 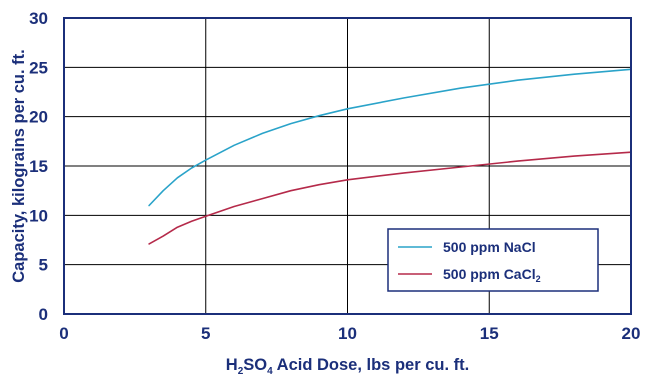 I want to click on y-axis-label: Capacity, kilograins per cu. ft., so click(x=19, y=166).